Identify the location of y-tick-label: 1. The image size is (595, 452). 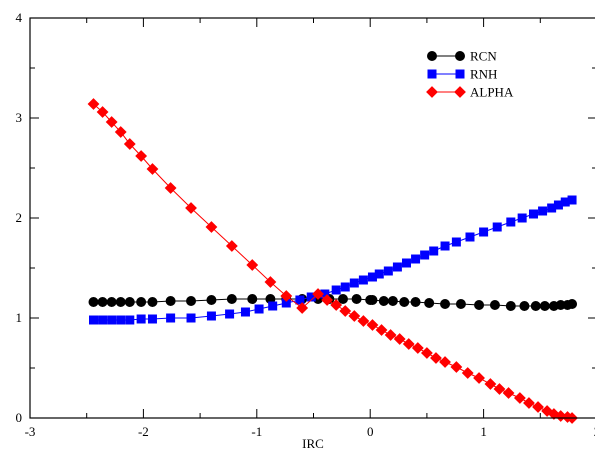
(19, 317).